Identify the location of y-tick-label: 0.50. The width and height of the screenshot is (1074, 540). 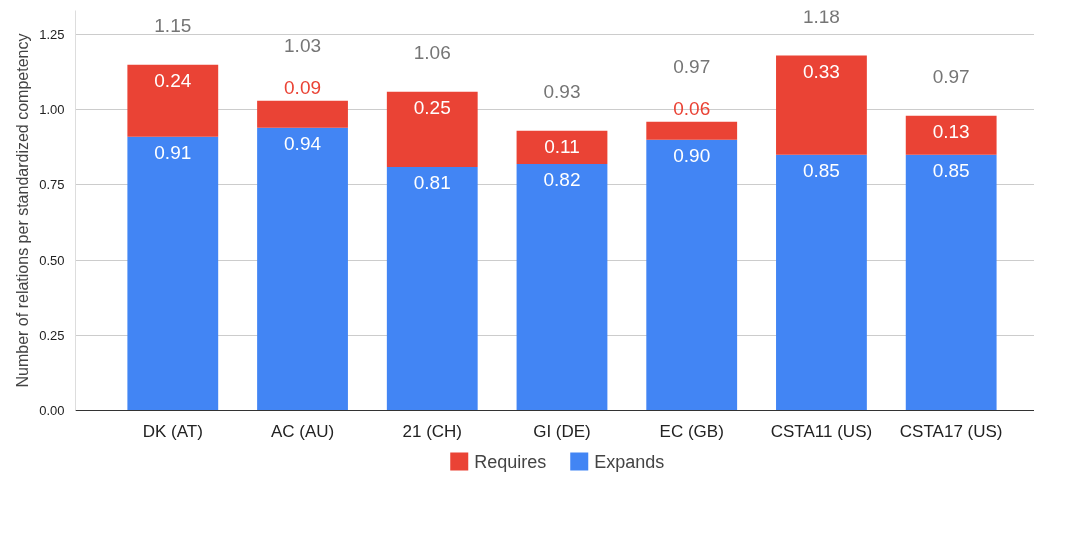
(52, 260).